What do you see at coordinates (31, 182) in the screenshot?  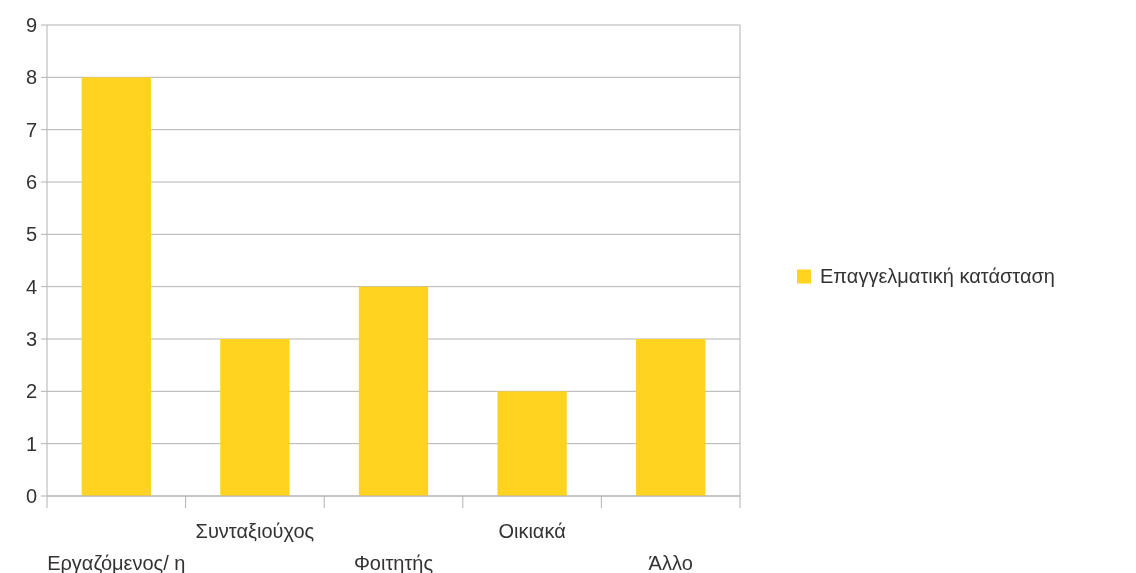 I see `y-tick-label: 6` at bounding box center [31, 182].